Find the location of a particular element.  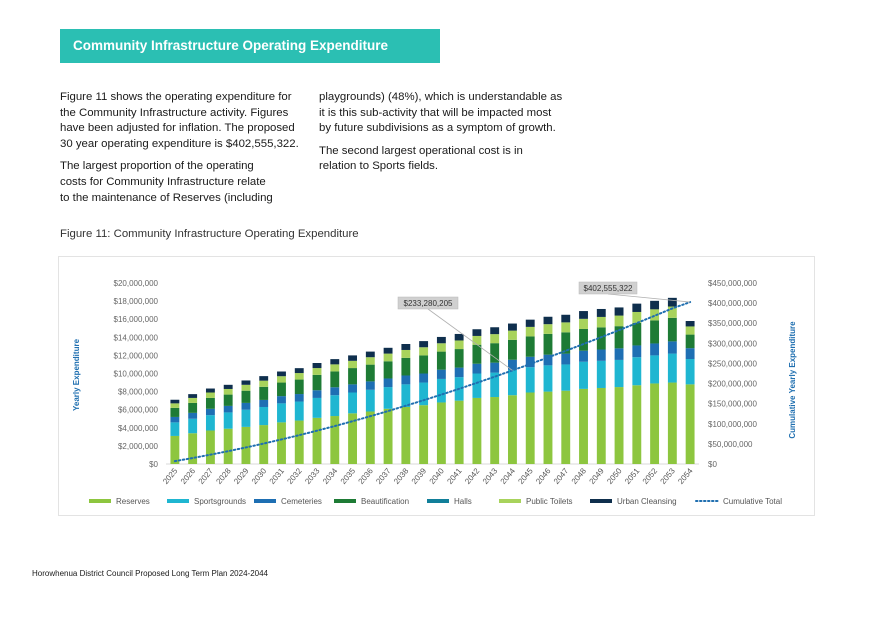

x-tick-label: 2050 is located at coordinates (614, 476).